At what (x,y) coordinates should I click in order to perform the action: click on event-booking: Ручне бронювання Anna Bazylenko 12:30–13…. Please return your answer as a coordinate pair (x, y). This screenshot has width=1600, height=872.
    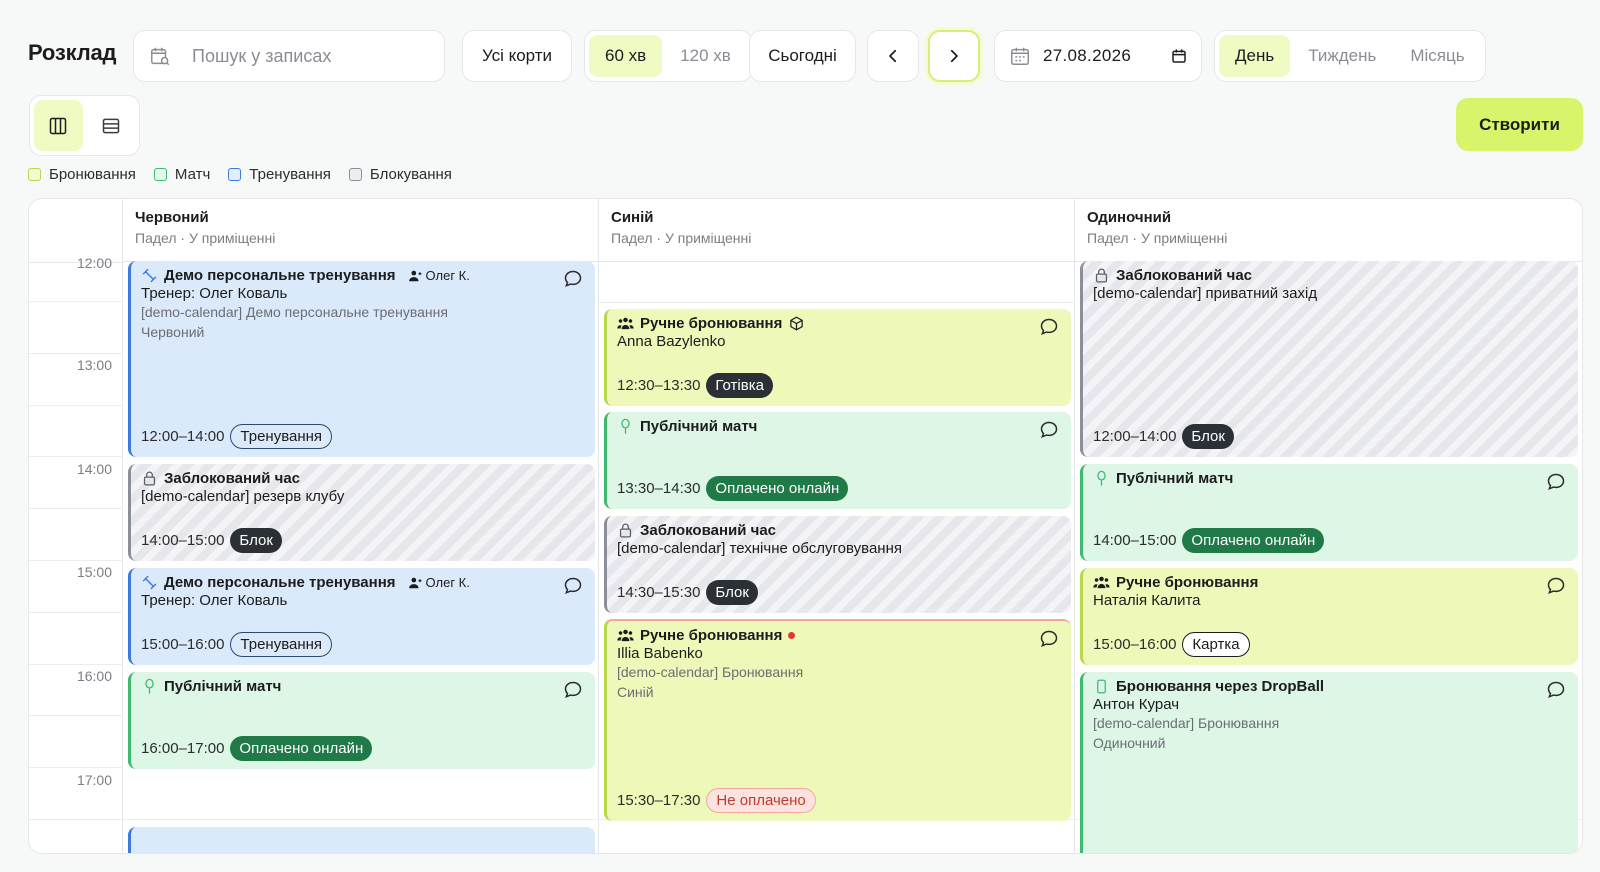
    Looking at the image, I should click on (837, 357).